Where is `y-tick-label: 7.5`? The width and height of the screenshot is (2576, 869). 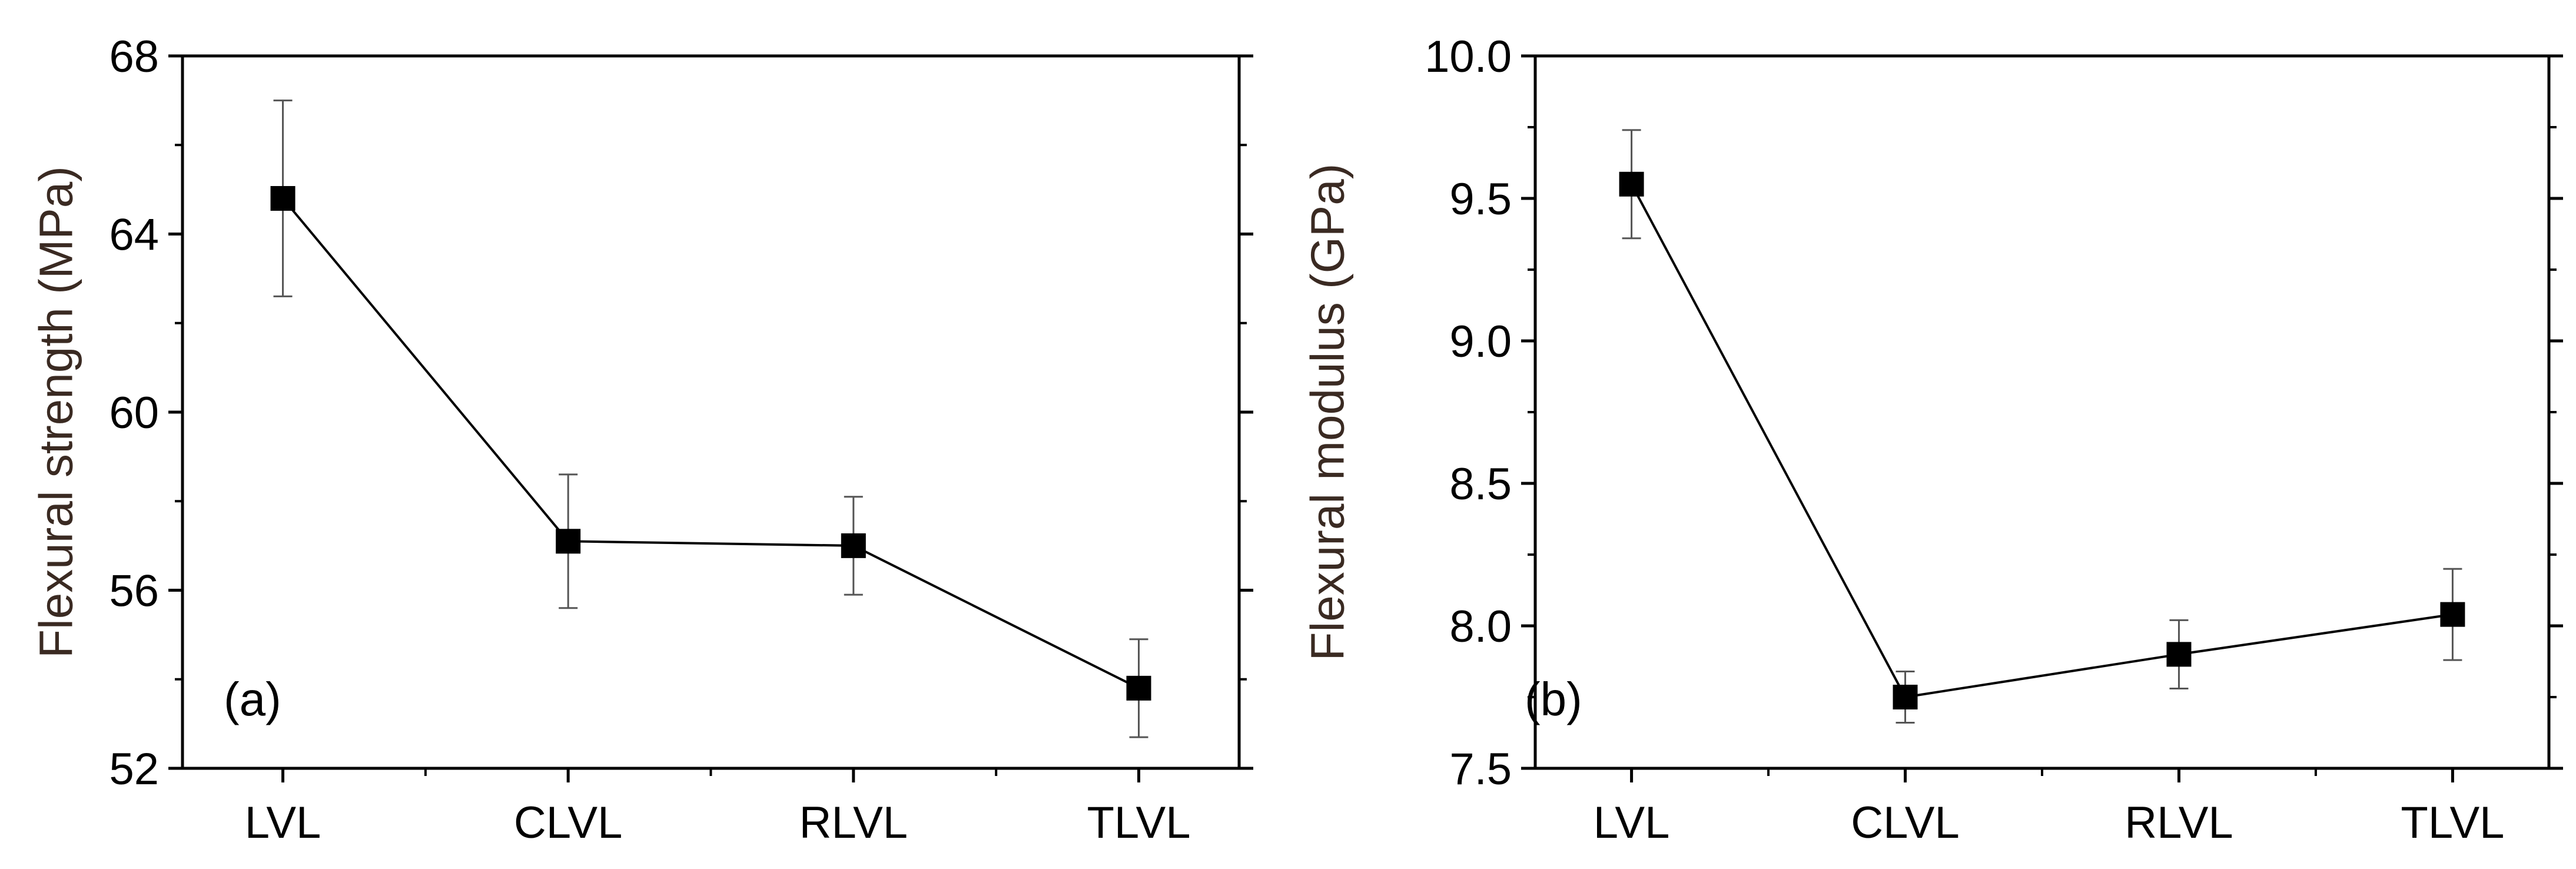
y-tick-label: 7.5 is located at coordinates (1481, 769).